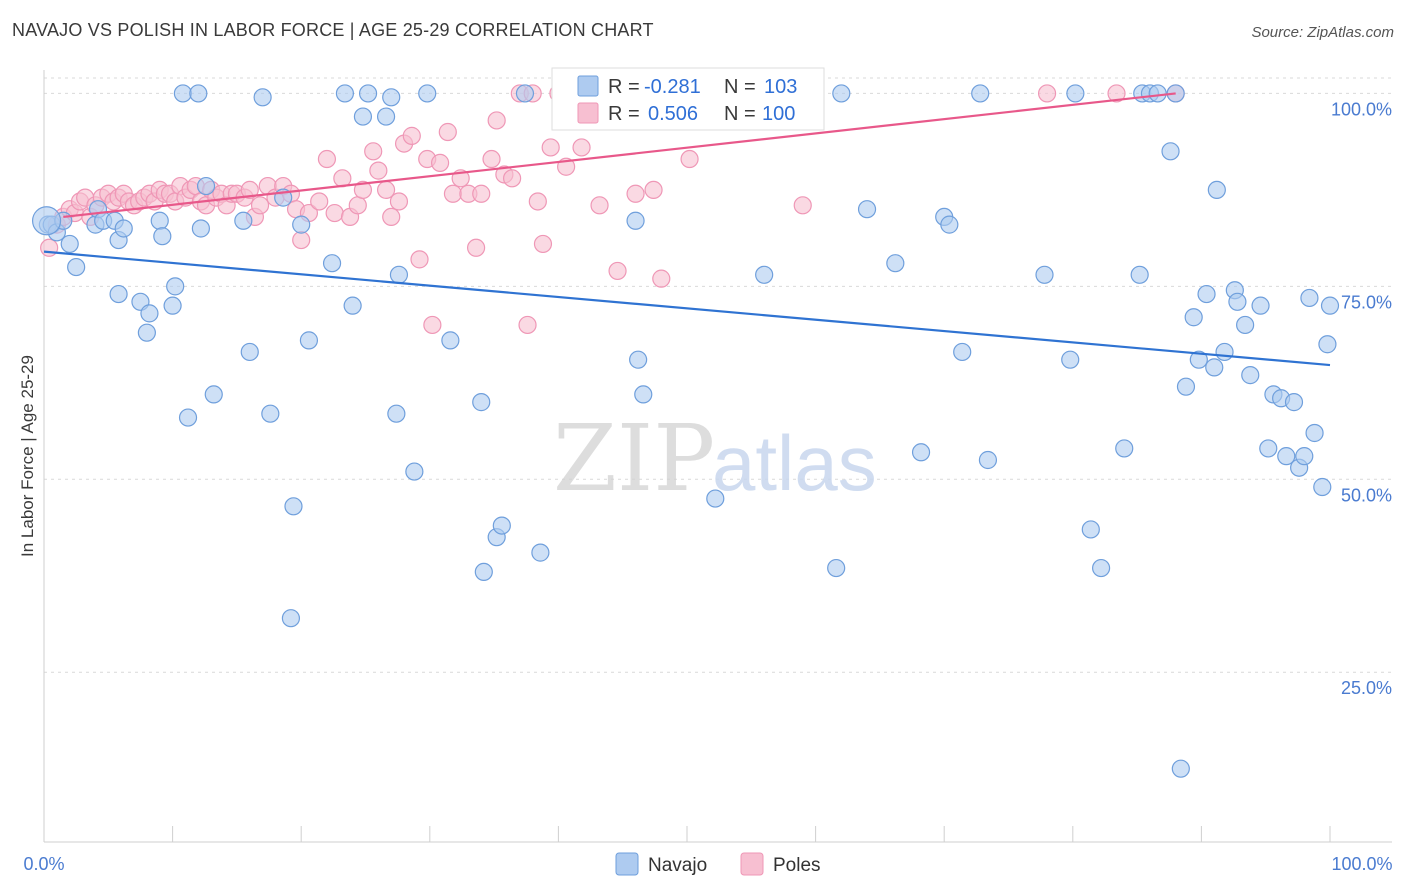 The image size is (1406, 892). I want to click on y-tick-labels: 25.0% 50.0% 75.0% 100.0%, so click(1361, 398).